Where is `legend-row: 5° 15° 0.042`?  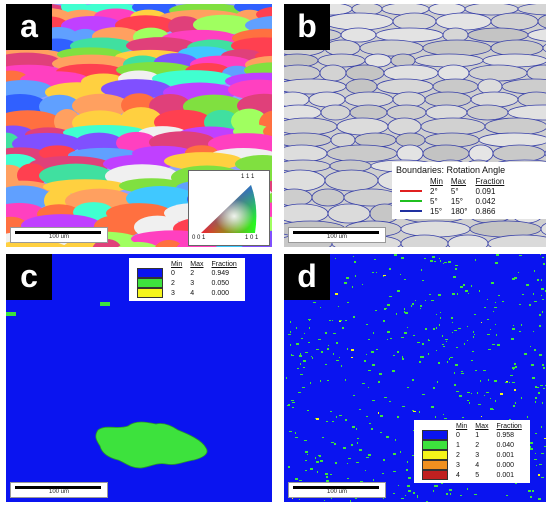 legend-row: 5° 15° 0.042 is located at coordinates (452, 201).